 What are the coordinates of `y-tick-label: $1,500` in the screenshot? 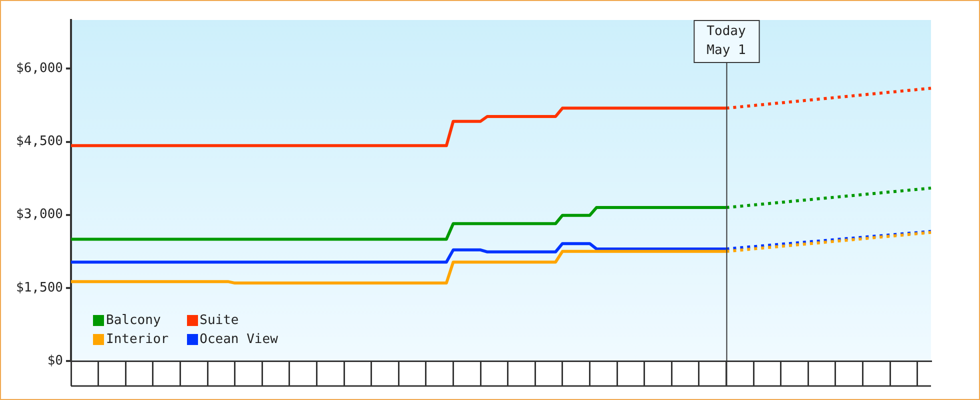 It's located at (39, 288).